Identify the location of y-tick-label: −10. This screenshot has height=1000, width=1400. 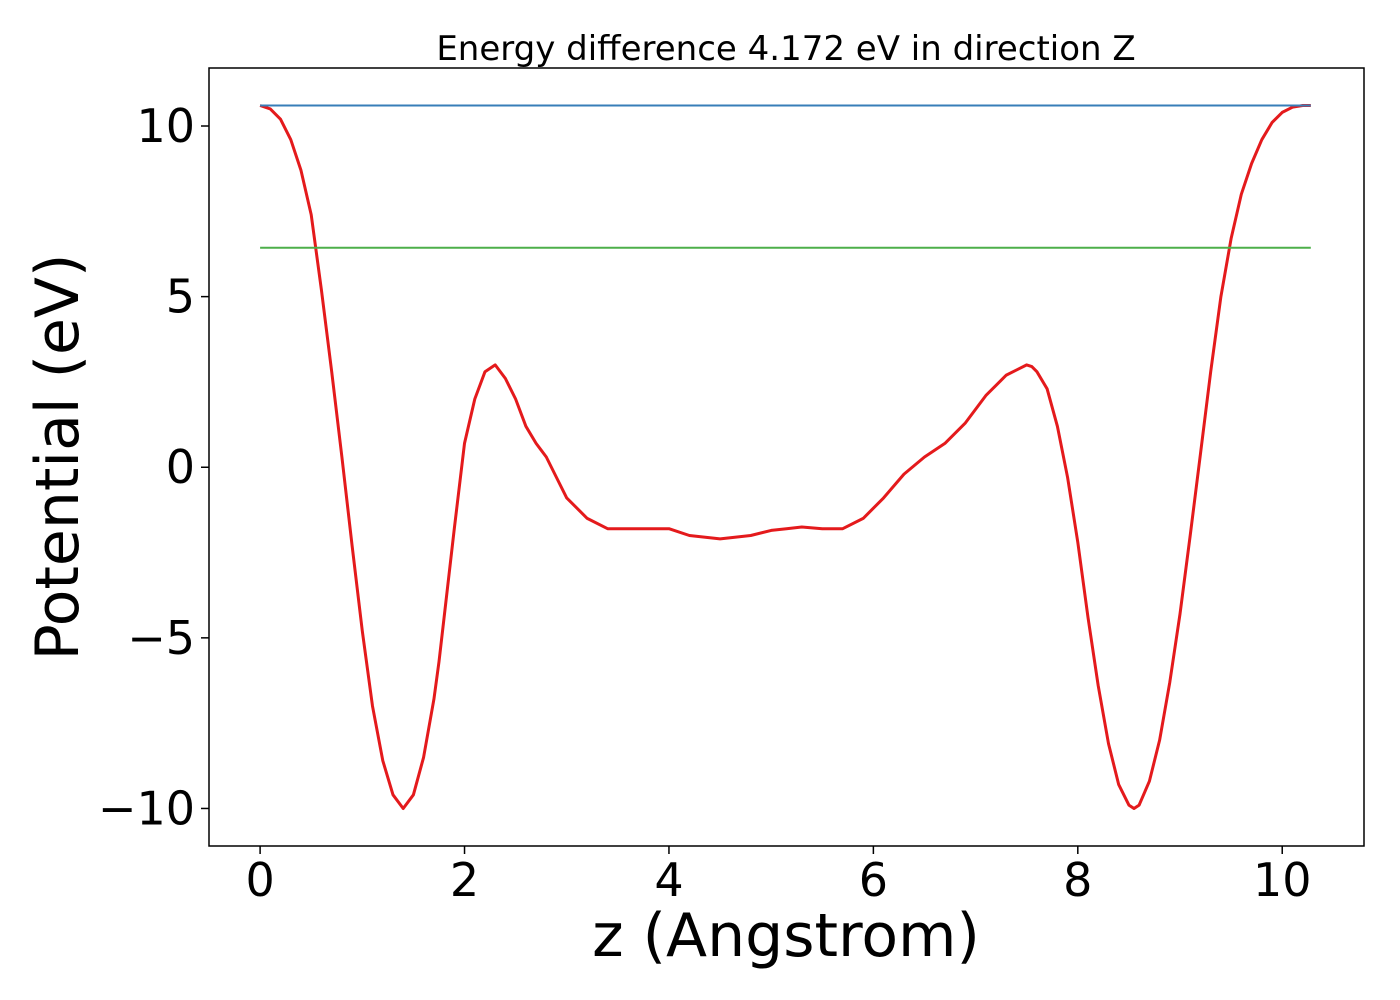
(146, 808).